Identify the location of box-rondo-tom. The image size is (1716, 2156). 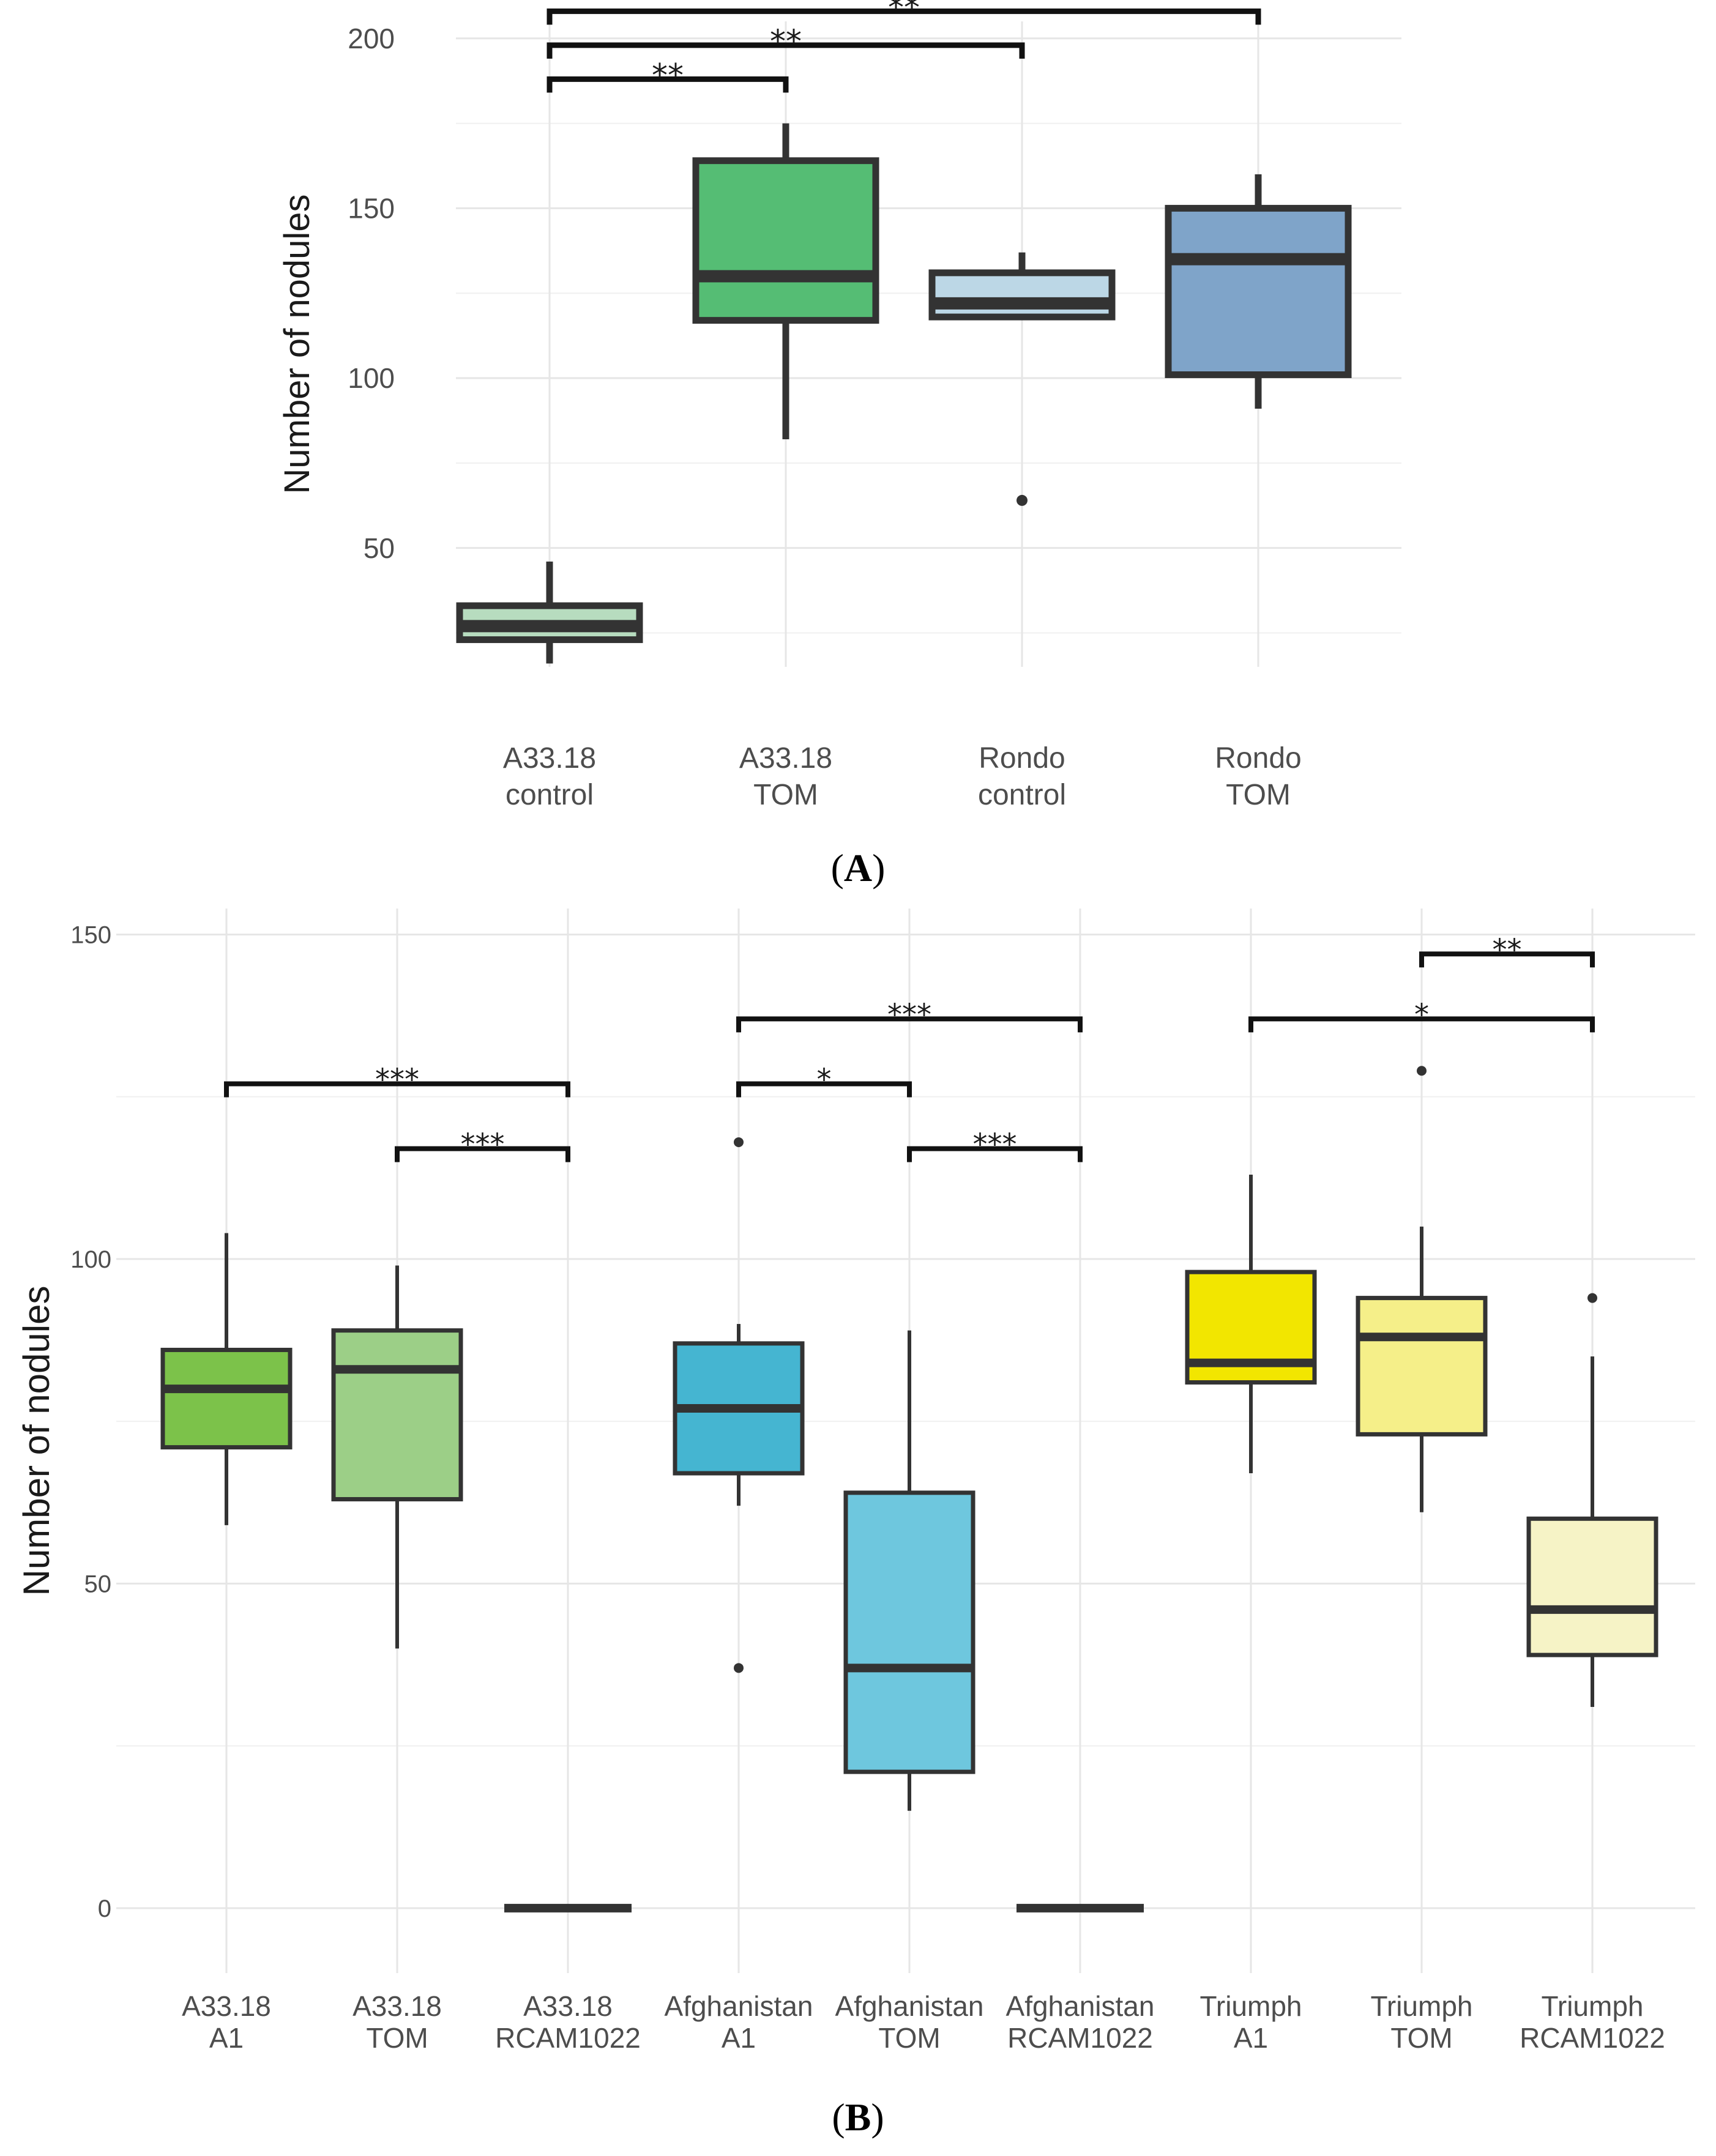
(1259, 291).